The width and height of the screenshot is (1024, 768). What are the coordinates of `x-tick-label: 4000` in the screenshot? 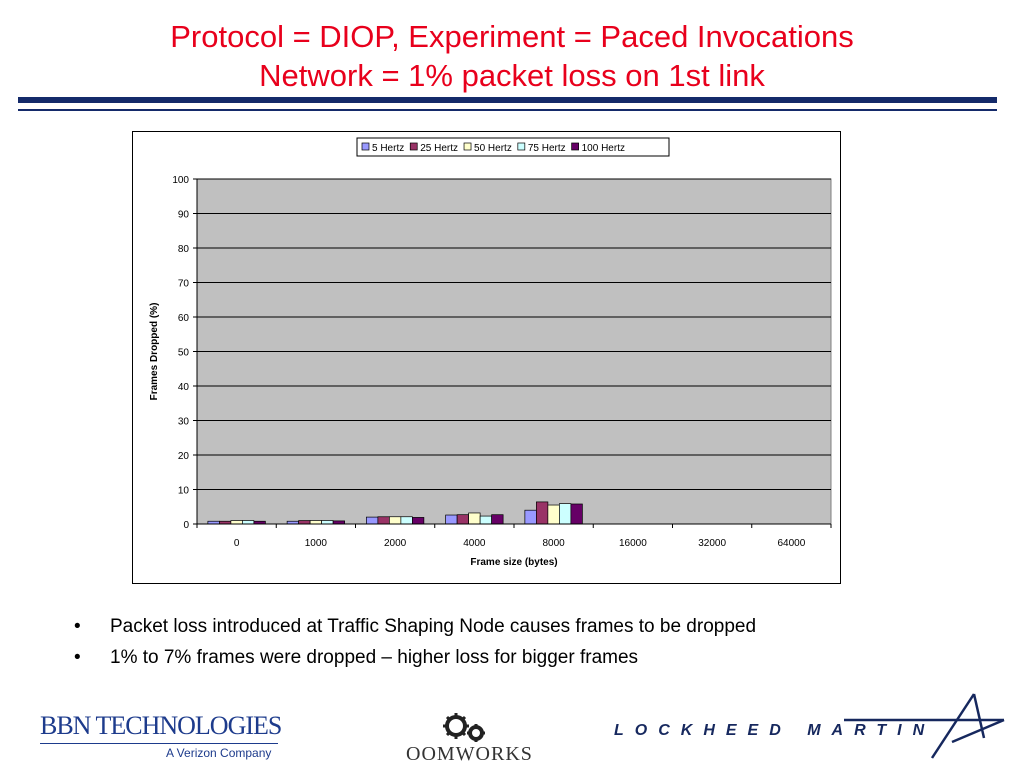 It's located at (474, 543).